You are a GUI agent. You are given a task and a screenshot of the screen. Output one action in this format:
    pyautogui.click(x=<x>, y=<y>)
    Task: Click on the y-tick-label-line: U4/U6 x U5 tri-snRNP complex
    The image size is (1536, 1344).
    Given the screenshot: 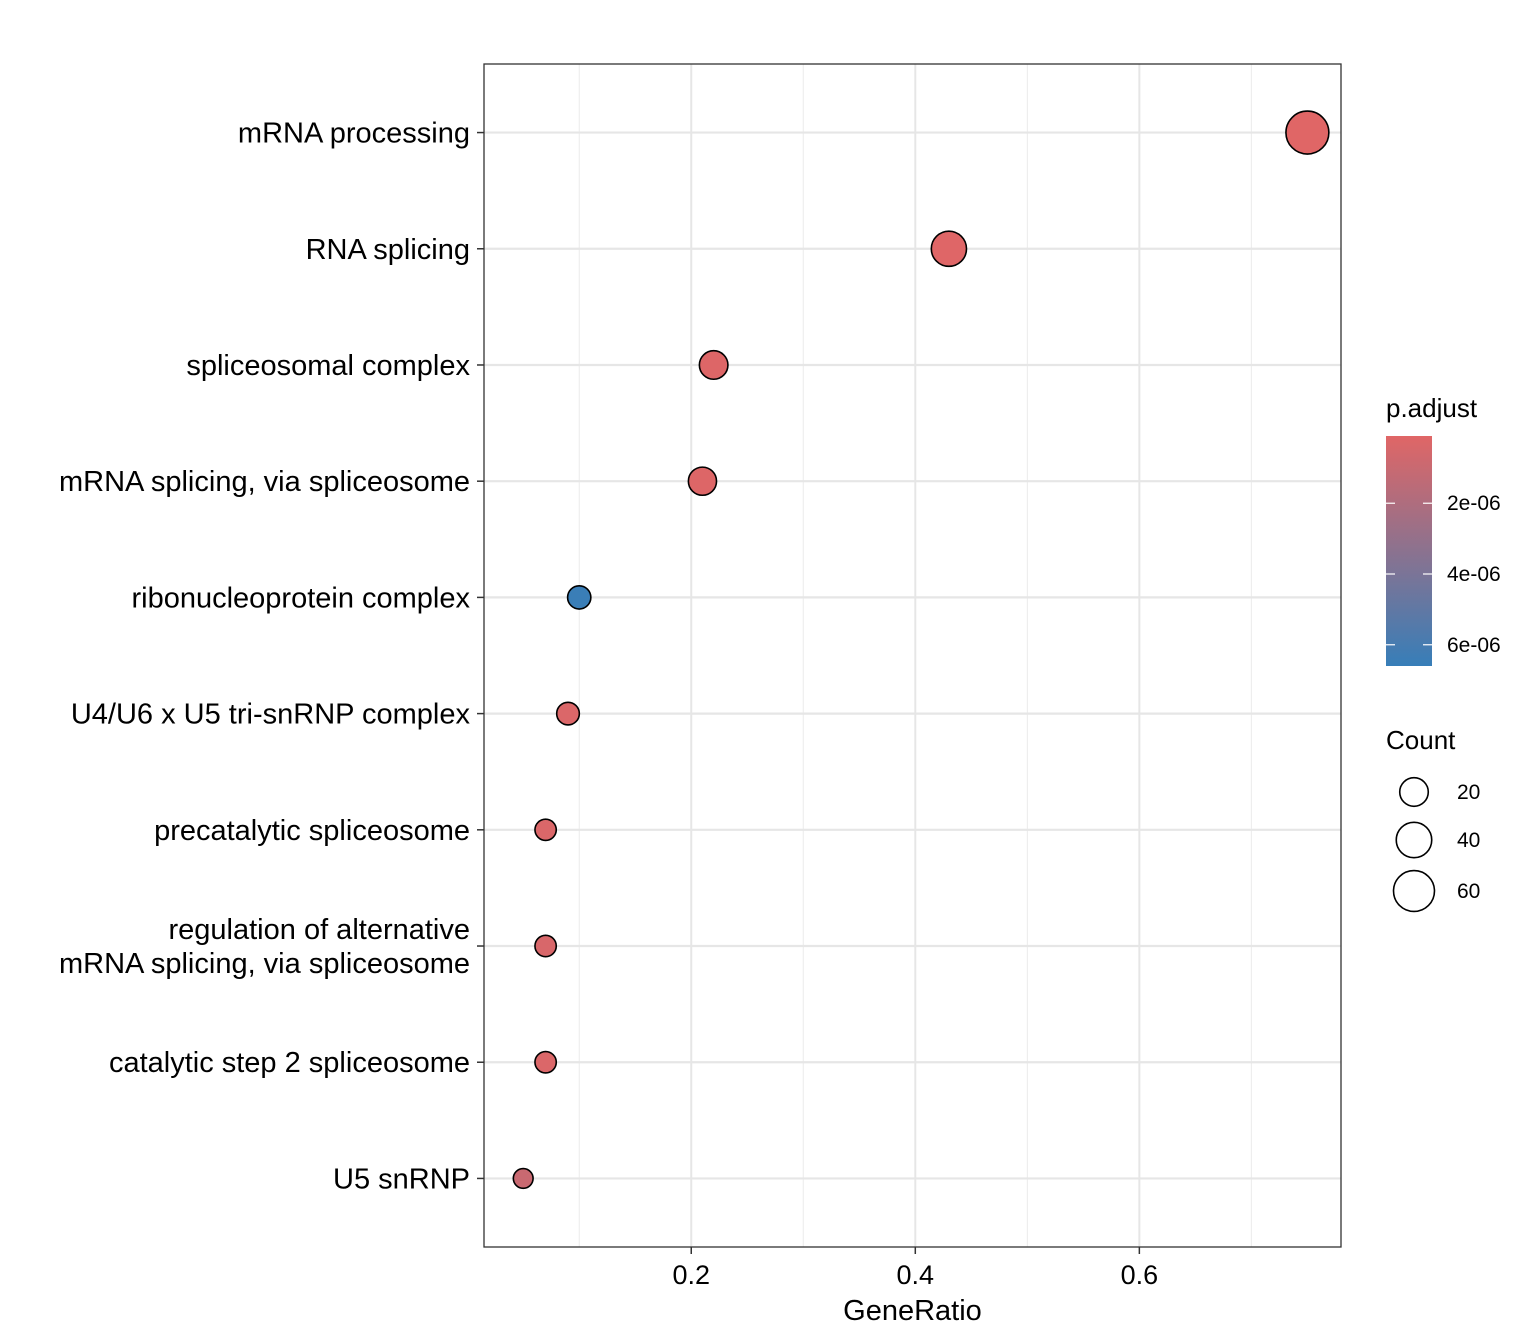 What is the action you would take?
    pyautogui.click(x=271, y=715)
    